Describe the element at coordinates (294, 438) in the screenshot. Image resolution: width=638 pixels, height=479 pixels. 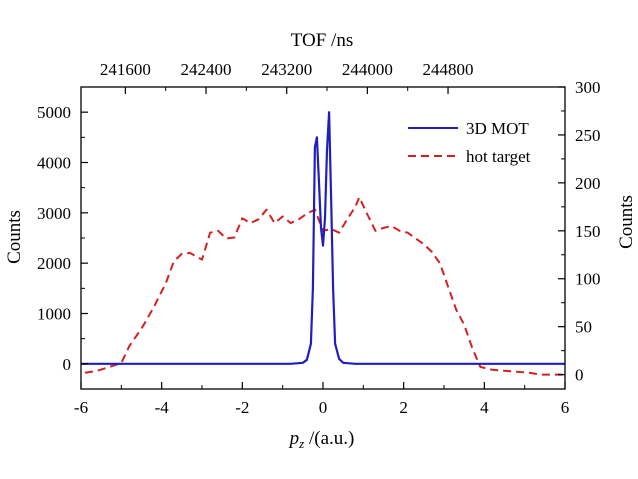
I see `bottom-axis-title-symbol: p` at that location.